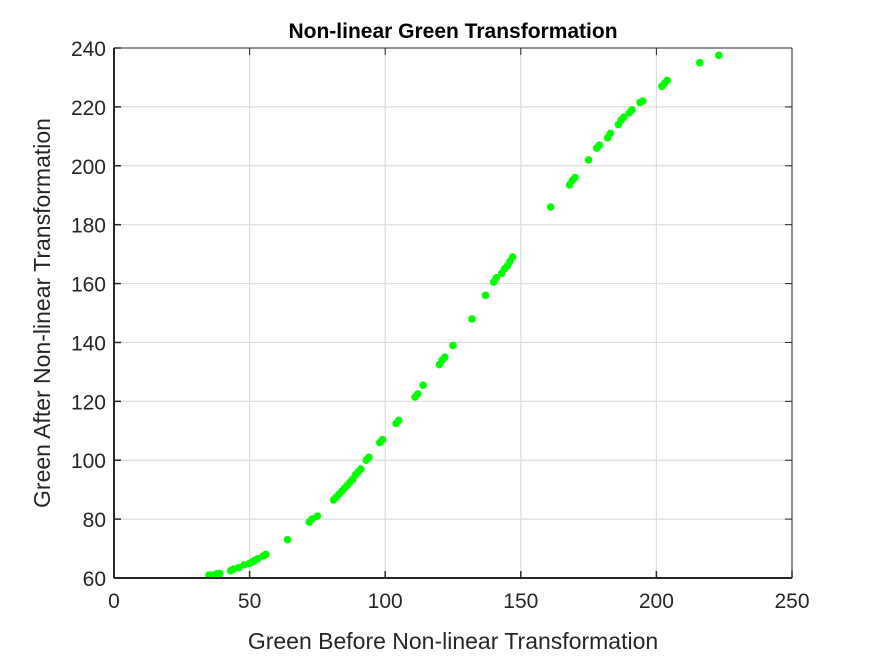 This screenshot has width=875, height=661. I want to click on x-tick-label: 200, so click(656, 601).